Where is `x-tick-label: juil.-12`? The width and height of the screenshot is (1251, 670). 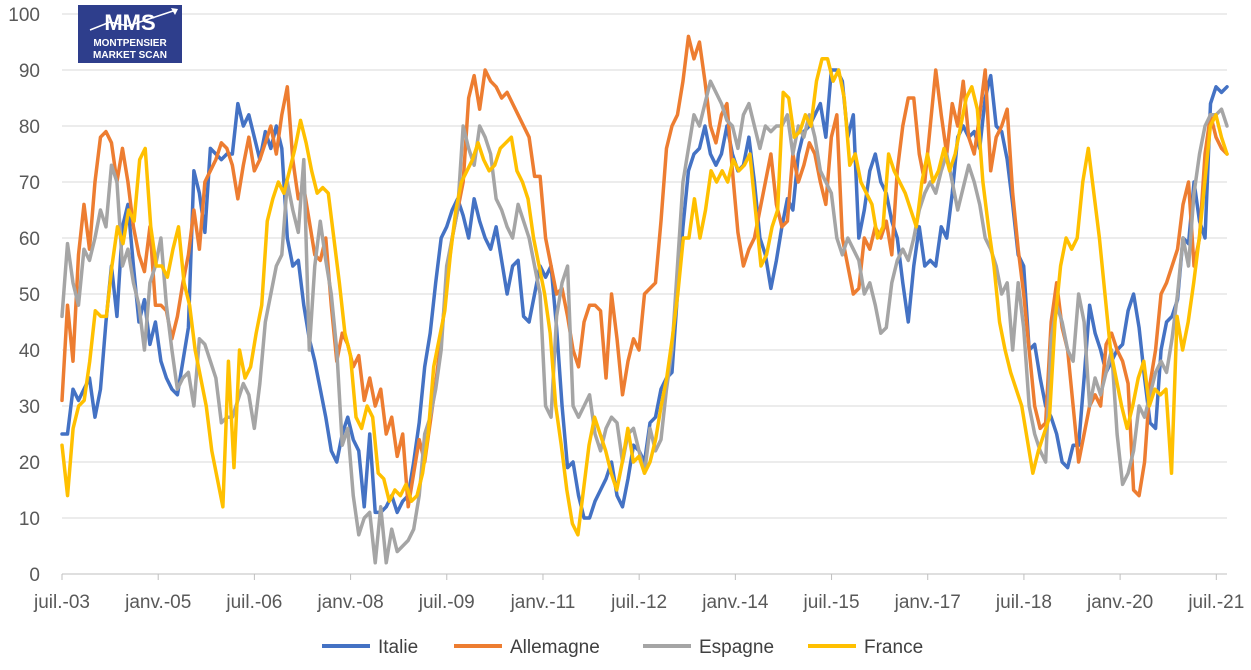 x-tick-label: juil.-12 is located at coordinates (638, 602).